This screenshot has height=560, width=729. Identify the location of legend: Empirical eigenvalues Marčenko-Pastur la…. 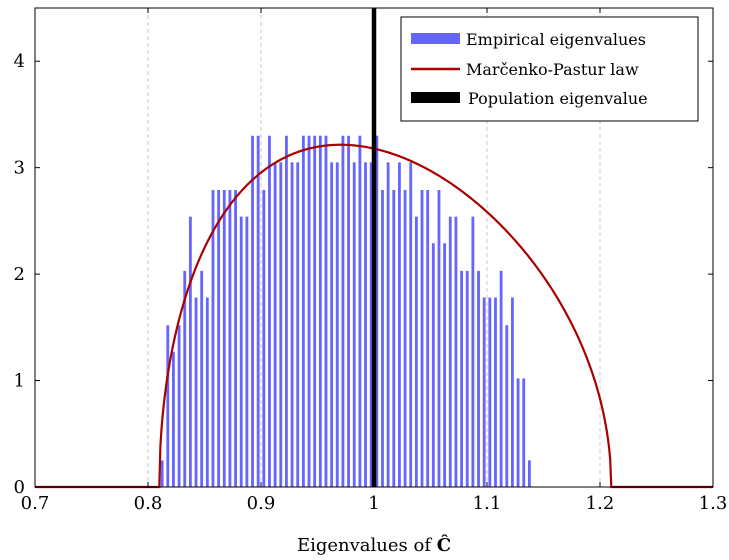
(549, 69).